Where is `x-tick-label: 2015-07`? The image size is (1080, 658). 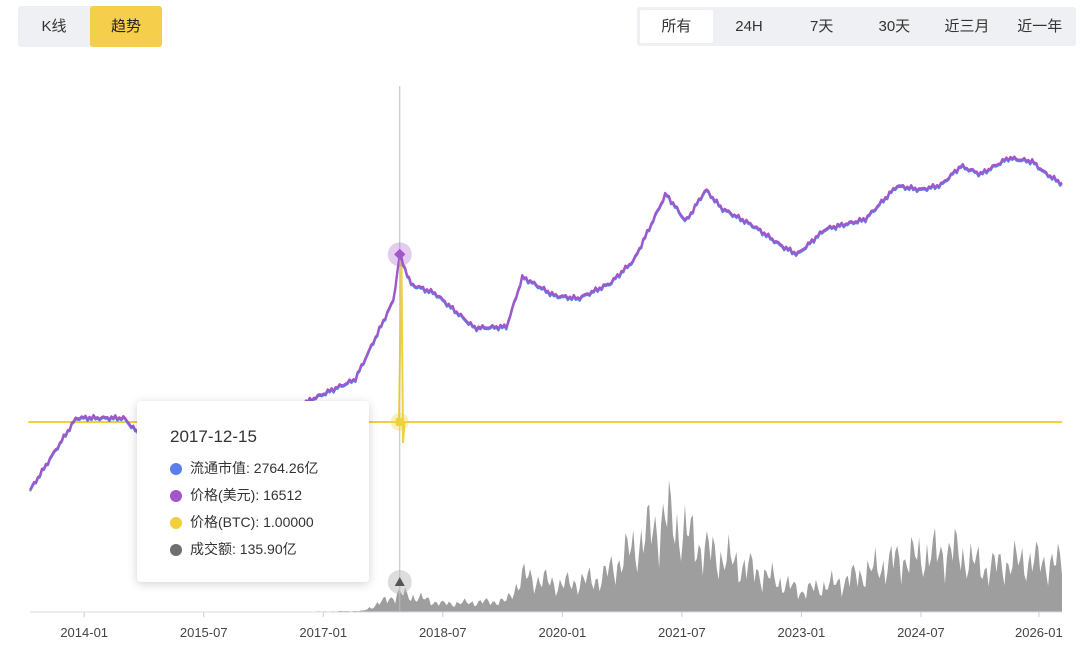 x-tick-label: 2015-07 is located at coordinates (204, 632).